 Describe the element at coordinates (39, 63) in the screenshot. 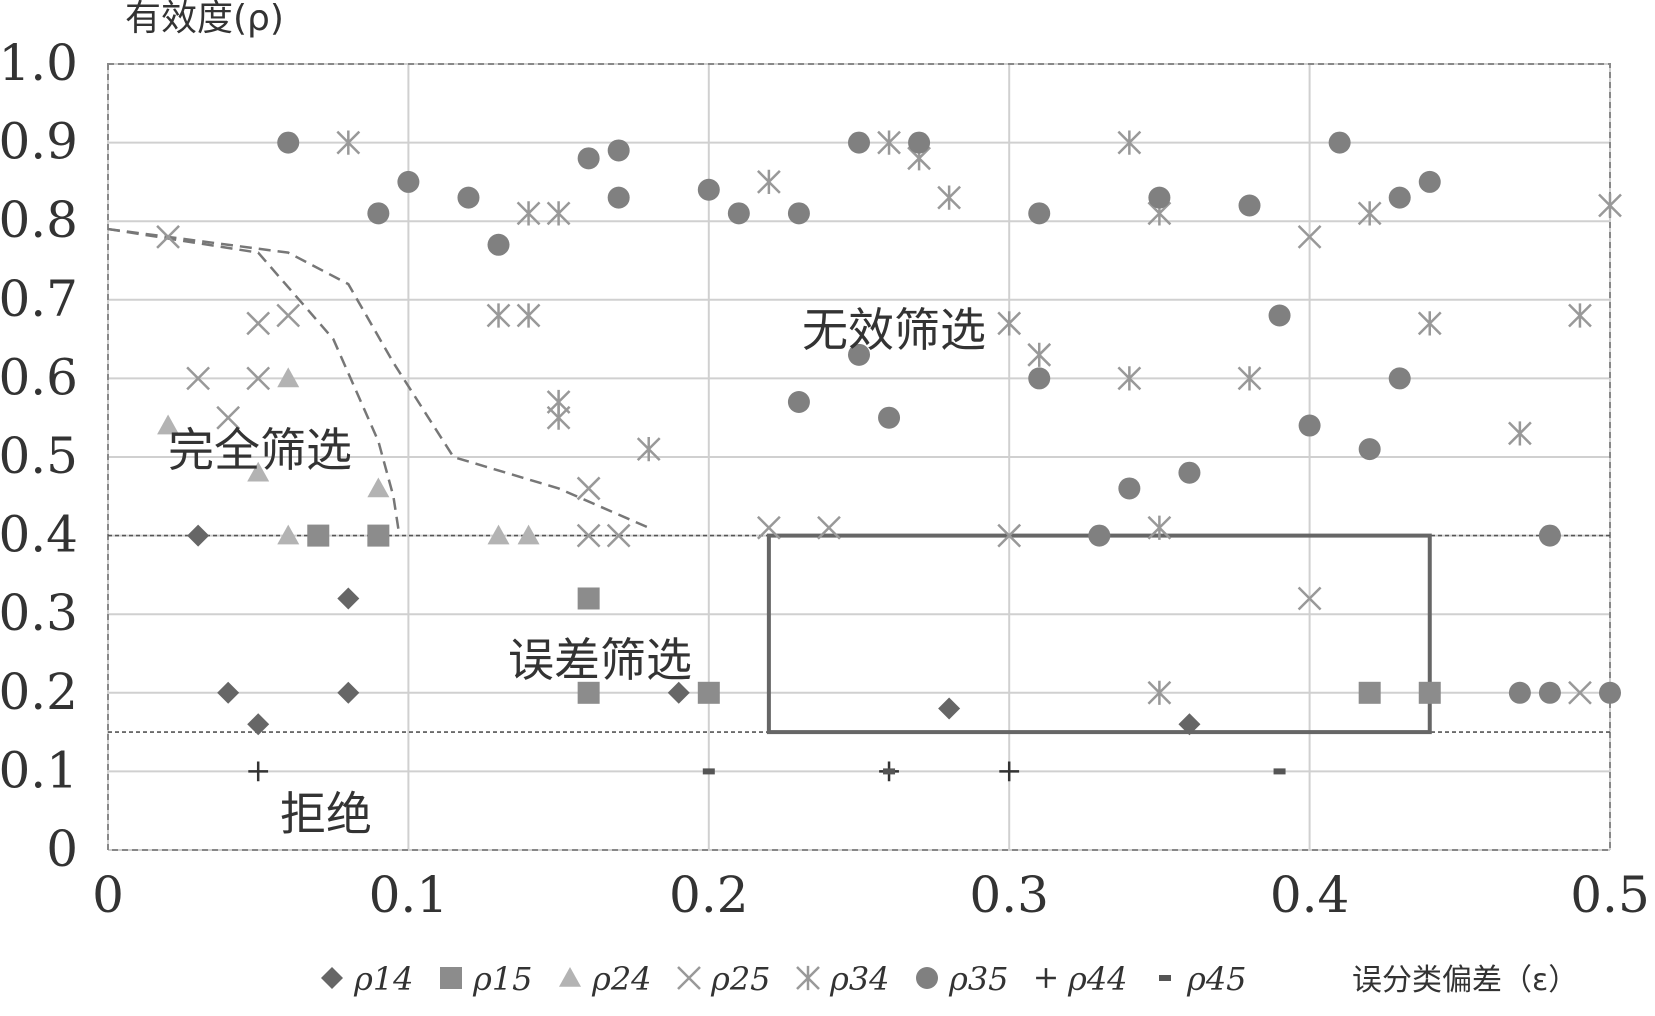

I see `y-tick-label: 1.0` at that location.